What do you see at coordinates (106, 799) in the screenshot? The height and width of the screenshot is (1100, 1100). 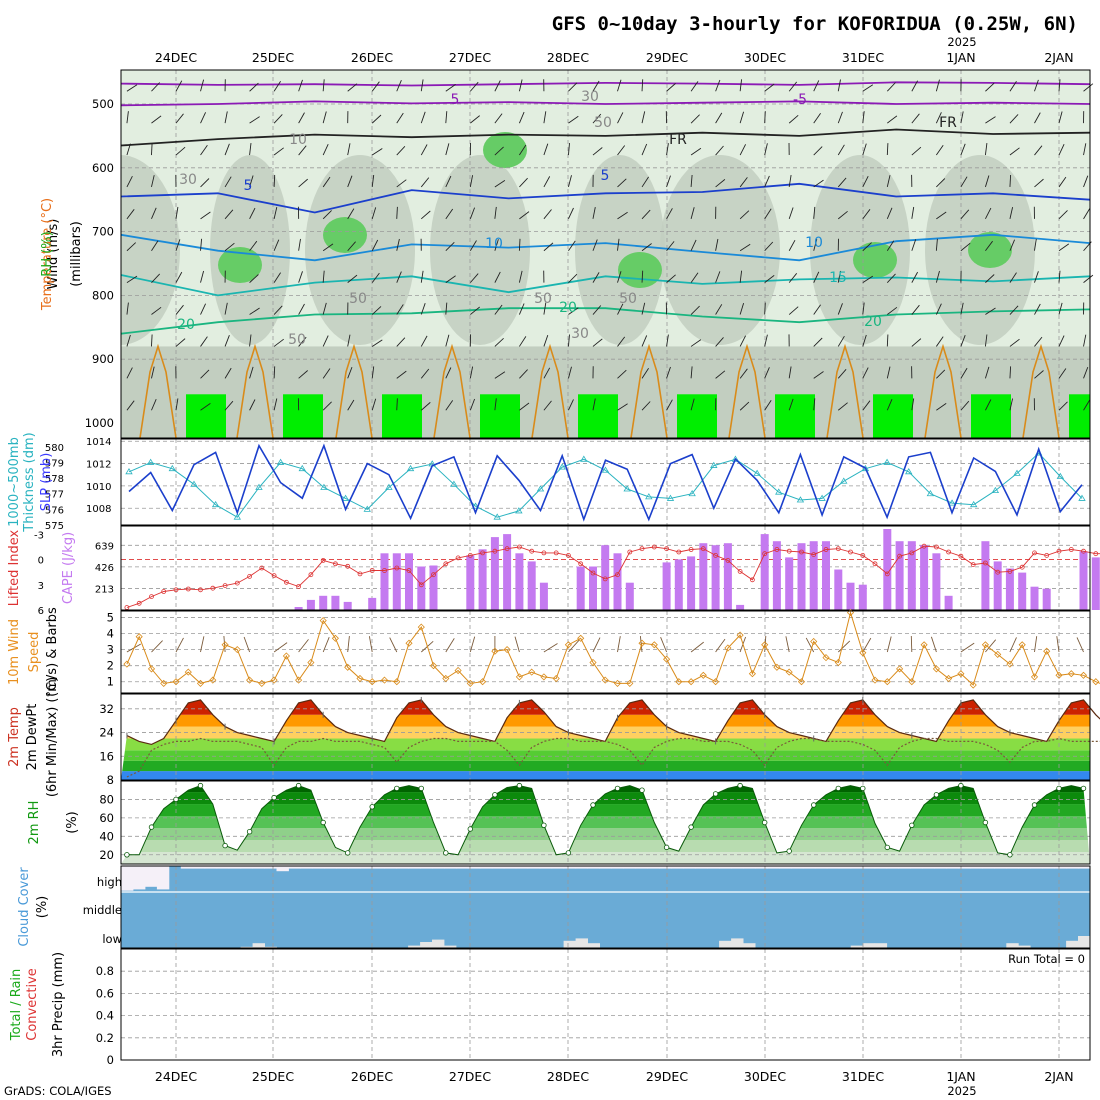 I see `rh-ytick-3: 80` at bounding box center [106, 799].